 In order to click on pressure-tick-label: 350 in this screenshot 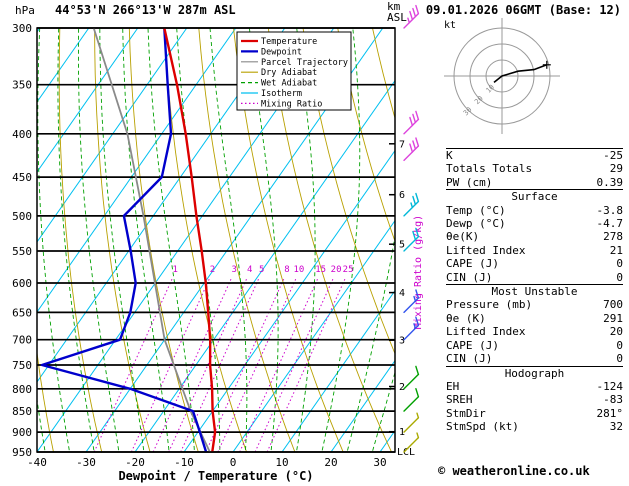, I will do `click(22, 85)`.